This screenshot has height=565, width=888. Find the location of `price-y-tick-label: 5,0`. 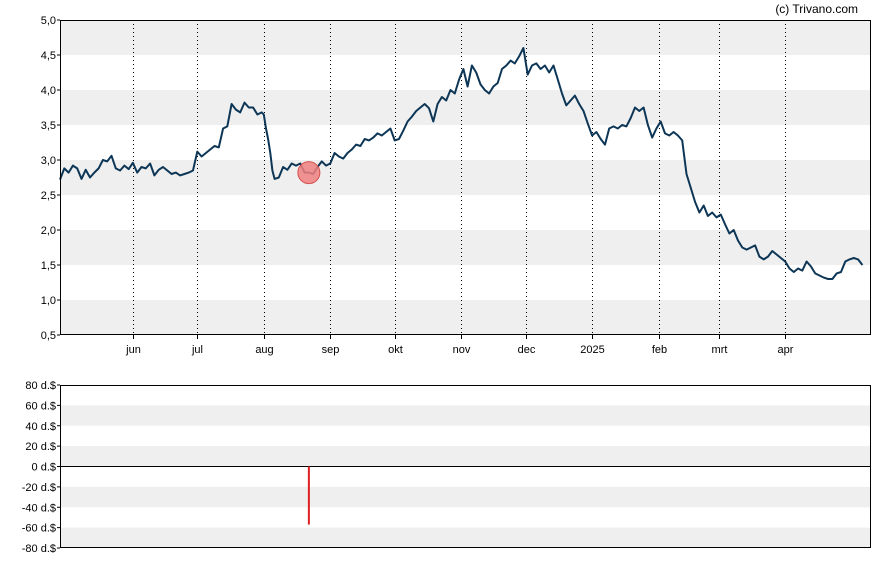

price-y-tick-label: 5,0 is located at coordinates (48, 21).